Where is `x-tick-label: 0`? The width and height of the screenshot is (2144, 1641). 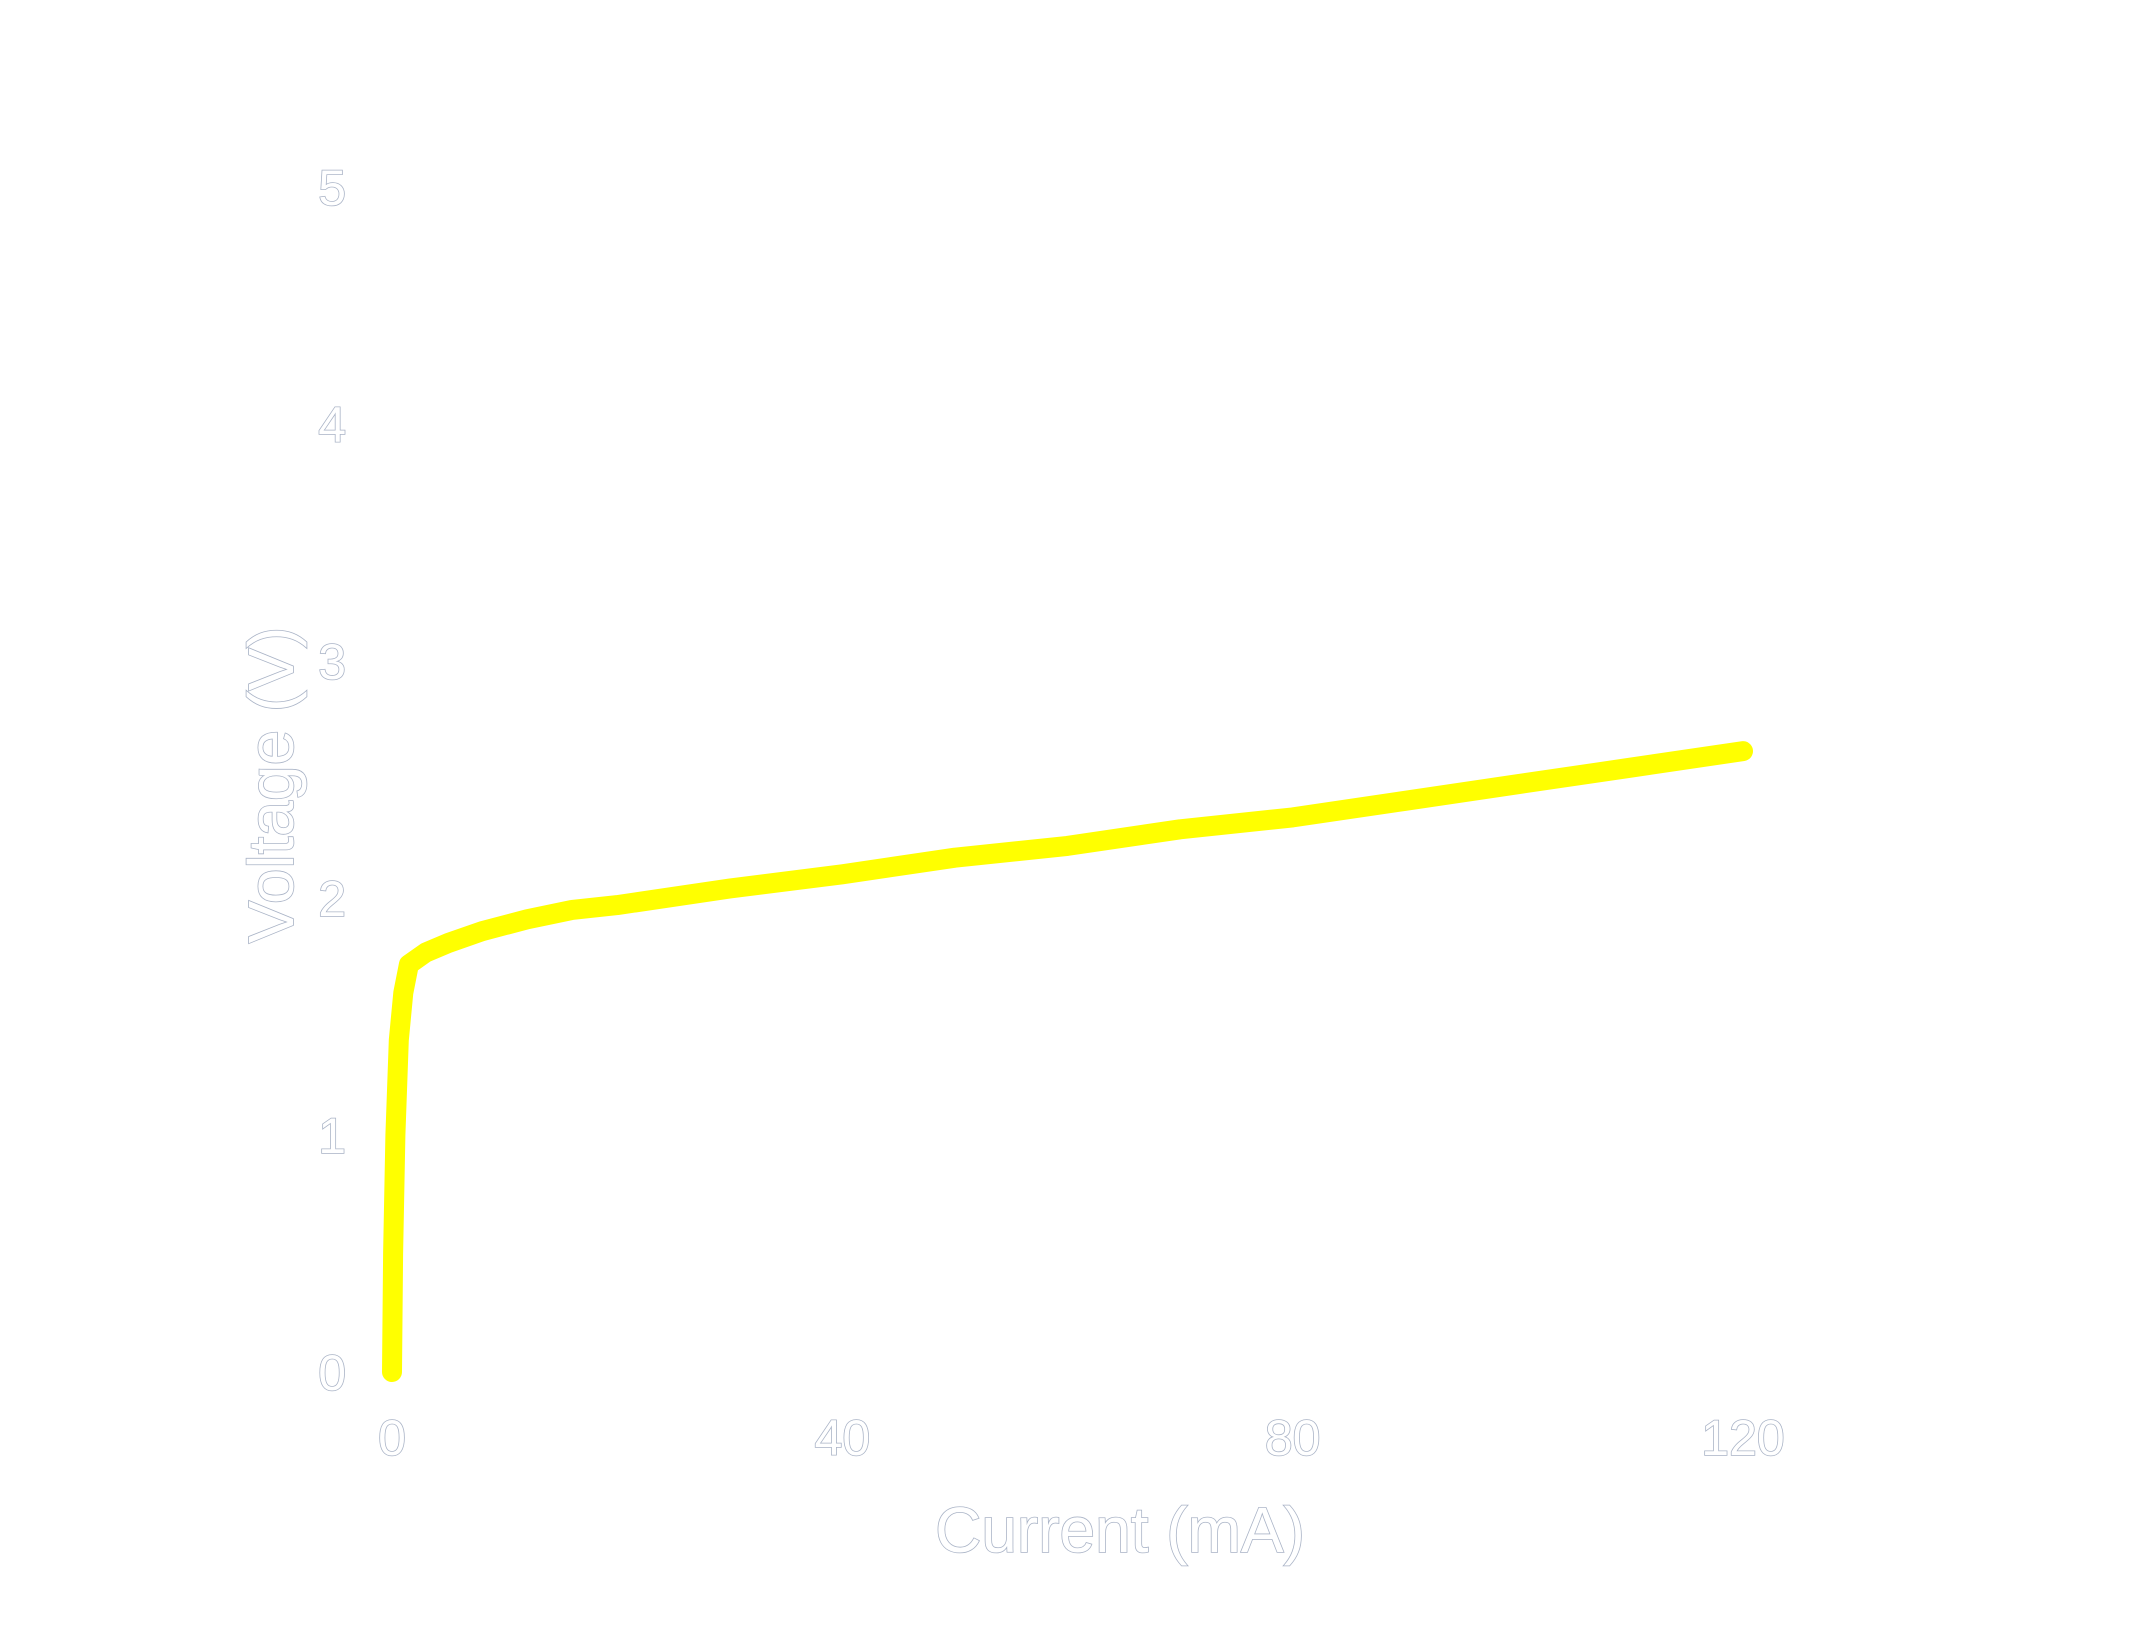 x-tick-label: 0 is located at coordinates (392, 1438).